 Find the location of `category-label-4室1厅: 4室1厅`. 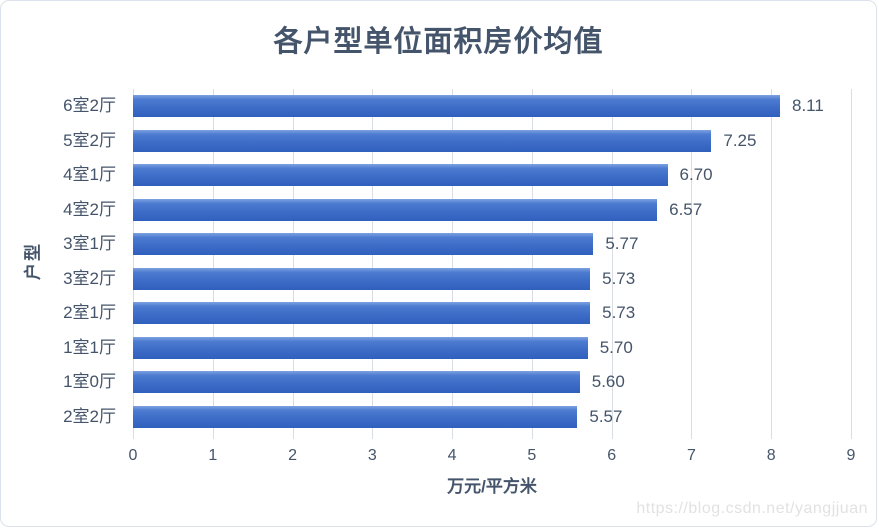

category-label-4室1厅: 4室1厅 is located at coordinates (89, 174).